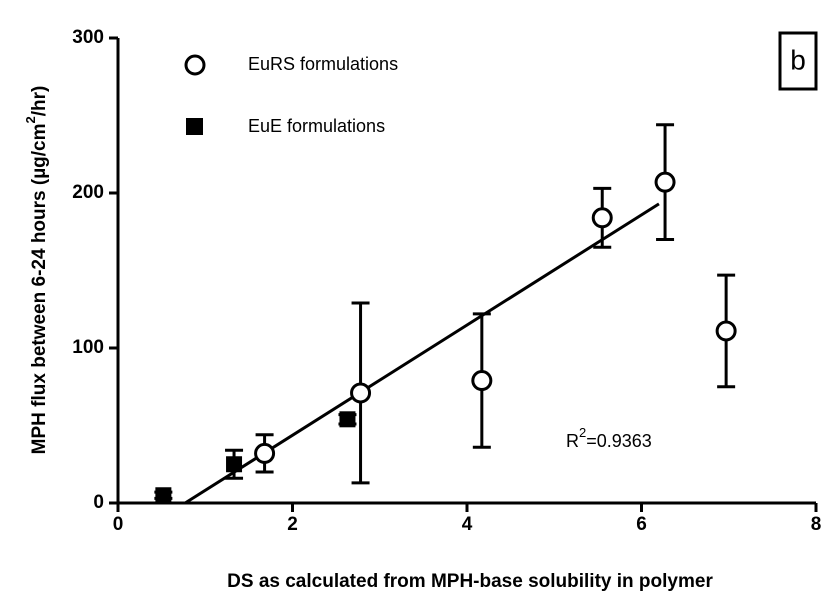 This screenshot has width=824, height=604. Describe the element at coordinates (30, 119) in the screenshot. I see `y-label-sup: 2` at that location.